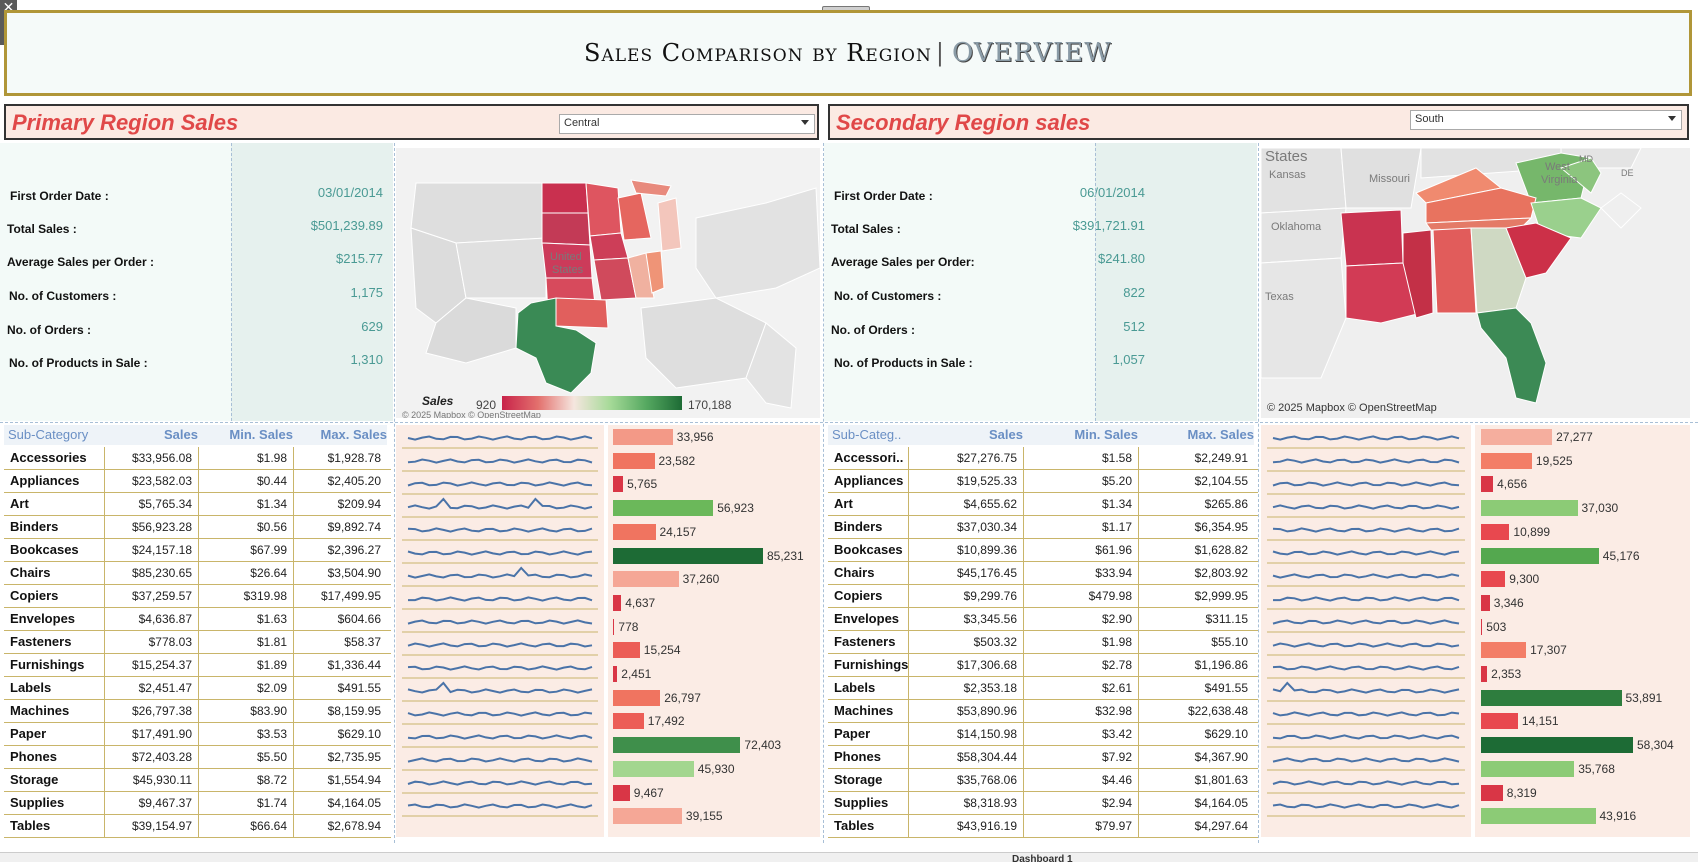  I want to click on table-row: Chairs $85,230.65 $26.64 $3,504.90, so click(197, 573).